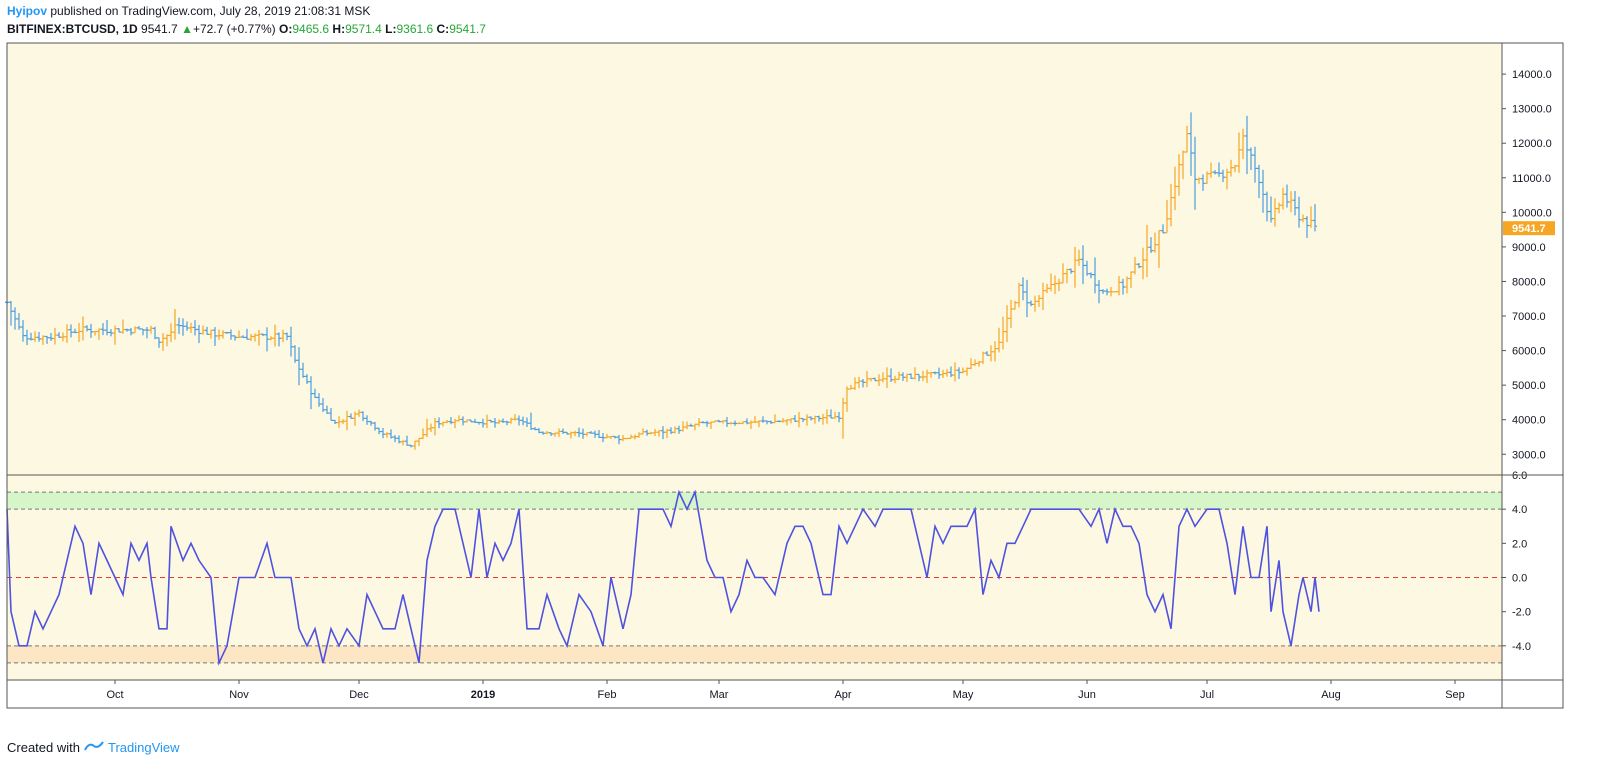  Describe the element at coordinates (27, 11) in the screenshot. I see `author-link: Hyipov` at that location.